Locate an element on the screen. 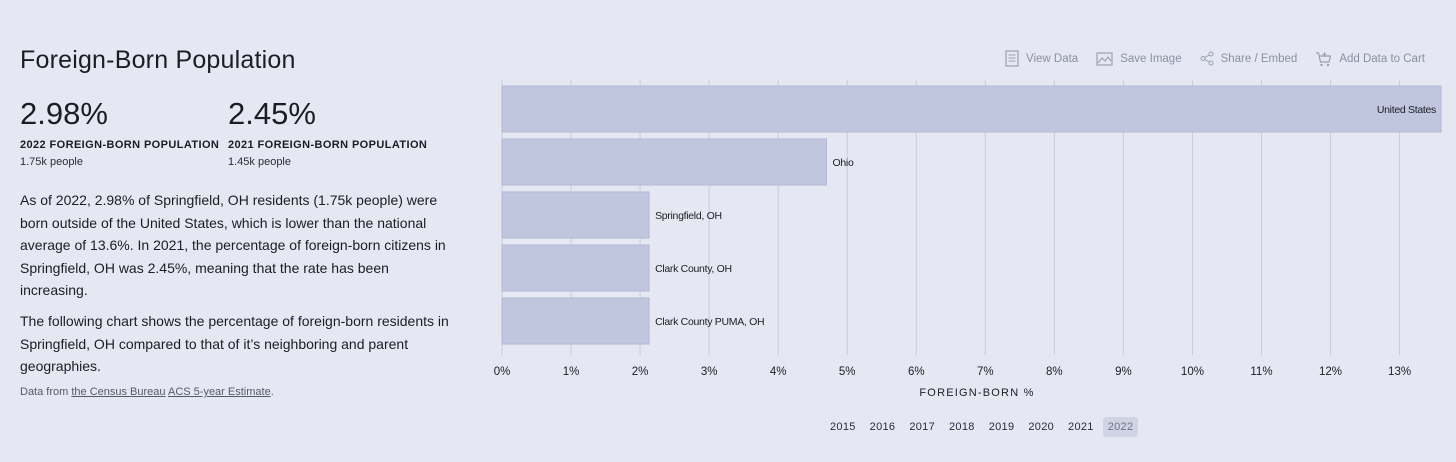 This screenshot has height=462, width=1456. add-to-cart-button: Add Data to Cart is located at coordinates (1370, 58).